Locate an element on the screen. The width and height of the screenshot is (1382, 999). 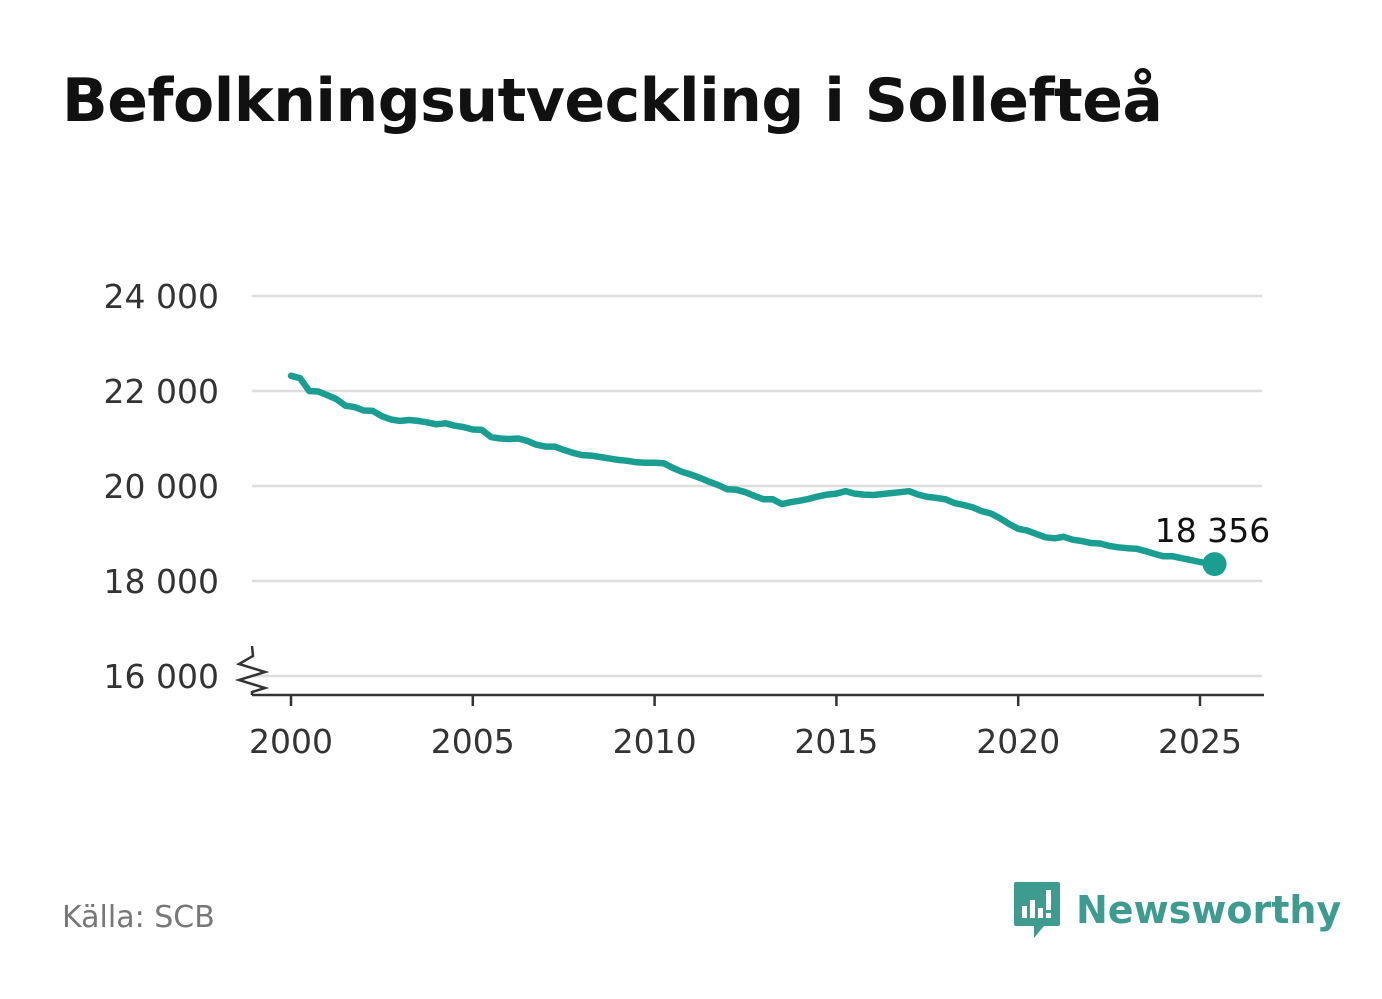
y-tick-labels: 16 000 18 000 20 000 22 000 24 000 is located at coordinates (161, 486).